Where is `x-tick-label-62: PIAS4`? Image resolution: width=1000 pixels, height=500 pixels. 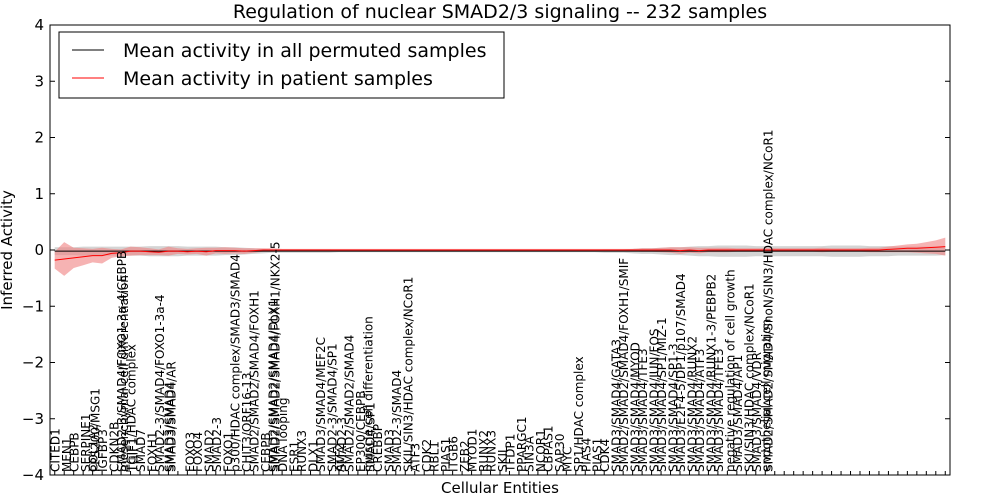 x-tick-label-62: PIAS4 is located at coordinates (586, 455).